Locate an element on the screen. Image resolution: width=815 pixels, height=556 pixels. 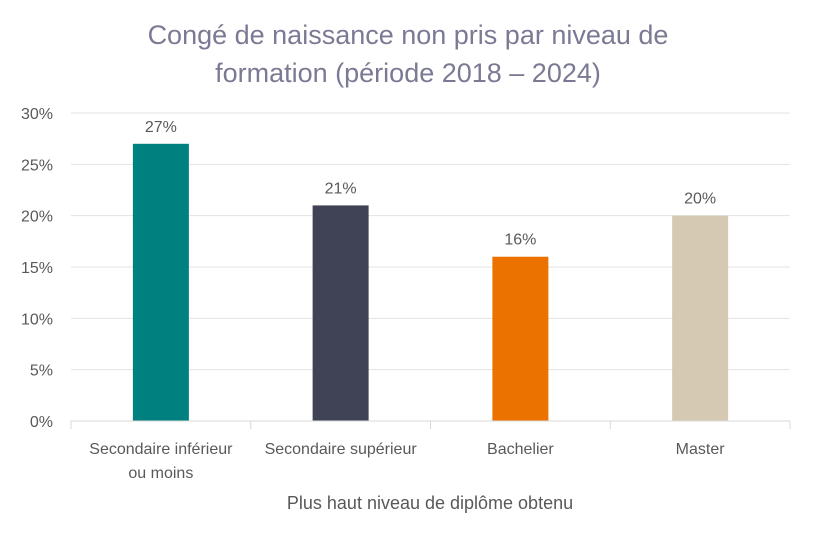
y-tick-label: 15% is located at coordinates (37, 268).